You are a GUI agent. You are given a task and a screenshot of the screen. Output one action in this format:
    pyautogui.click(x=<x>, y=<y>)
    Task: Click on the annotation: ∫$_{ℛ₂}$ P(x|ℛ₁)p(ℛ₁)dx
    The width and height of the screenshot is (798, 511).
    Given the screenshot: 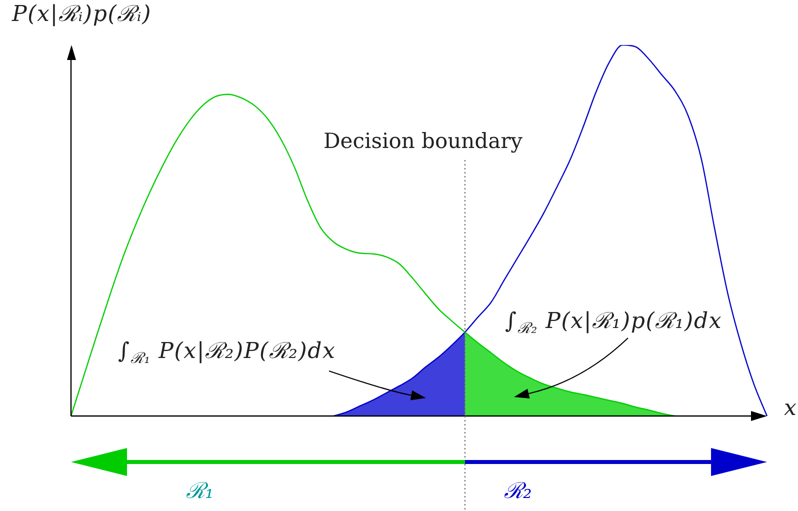 What is the action you would take?
    pyautogui.click(x=613, y=323)
    